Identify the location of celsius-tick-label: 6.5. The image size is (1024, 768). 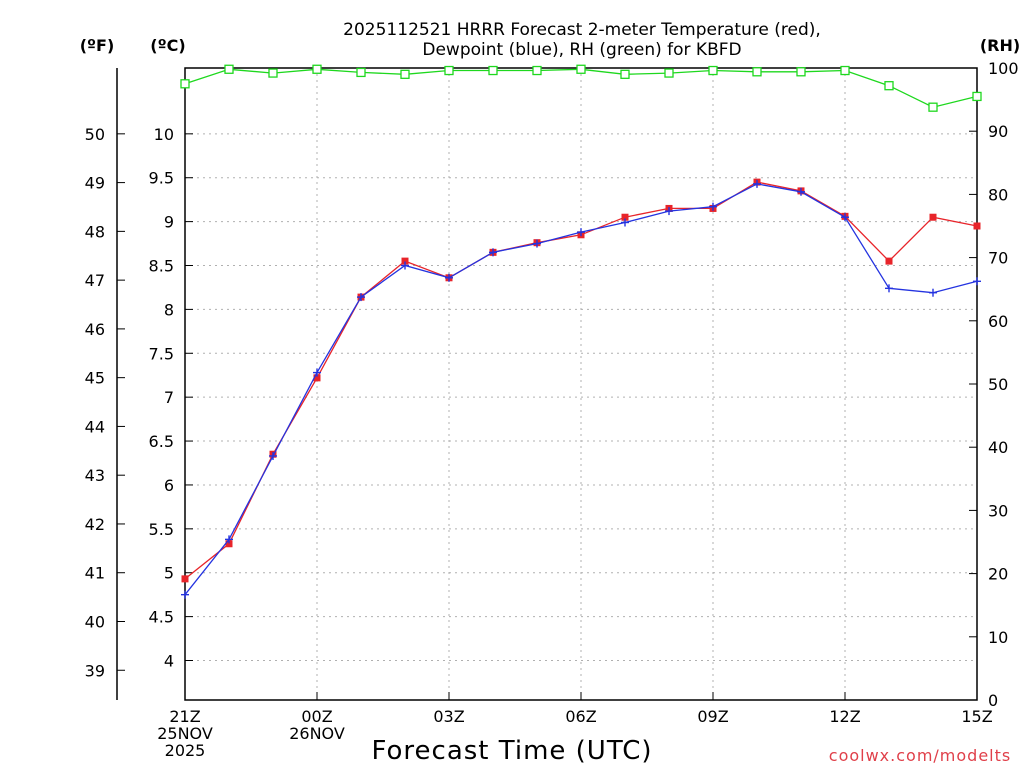
(161, 441).